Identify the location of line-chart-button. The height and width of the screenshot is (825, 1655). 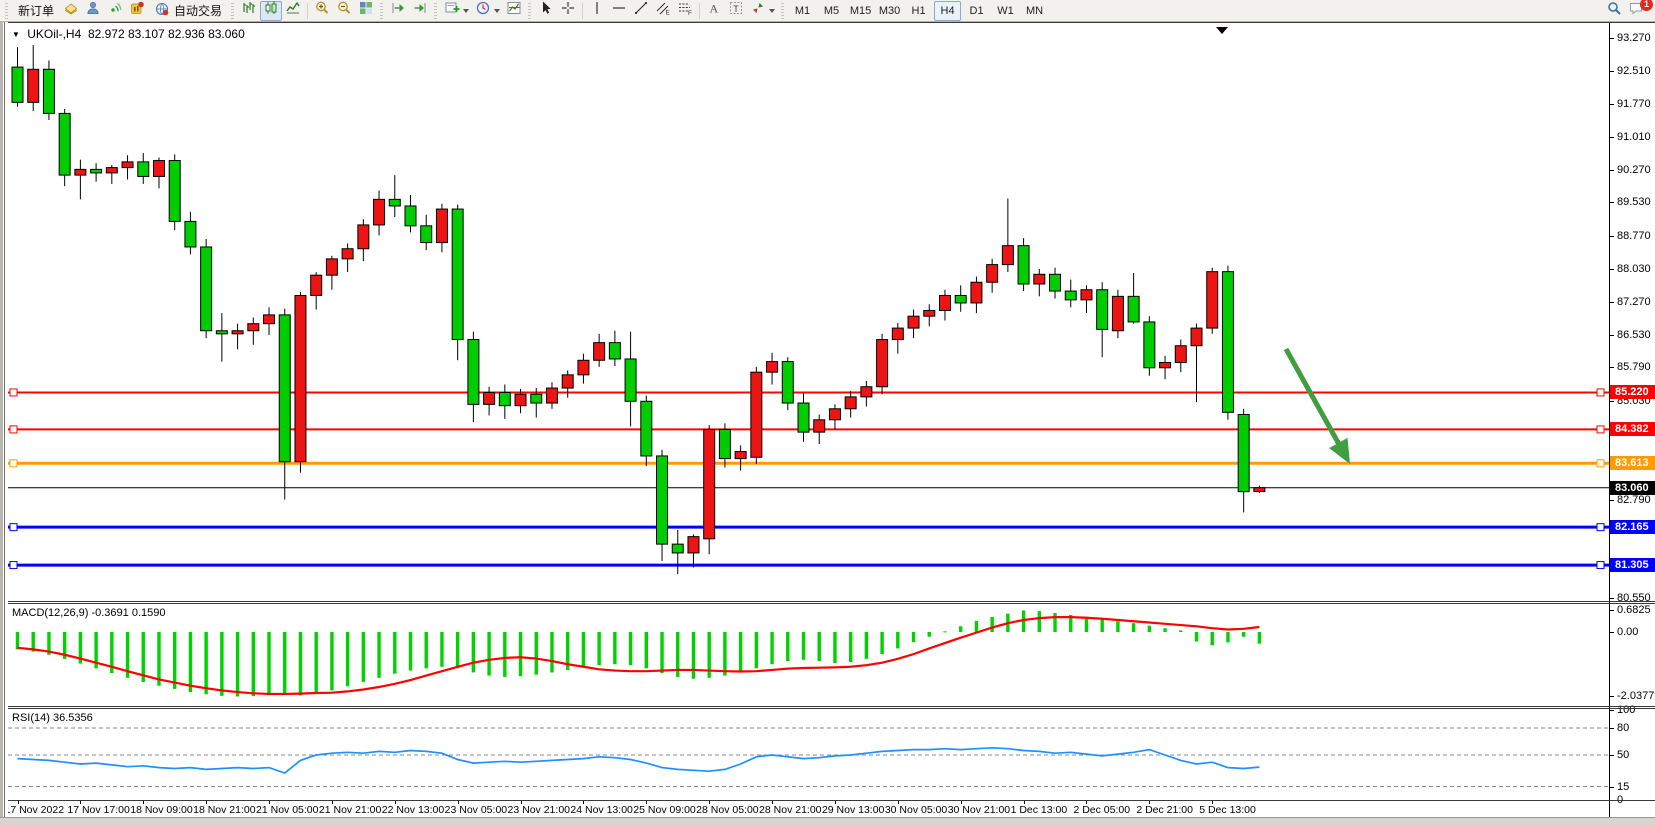
(293, 11).